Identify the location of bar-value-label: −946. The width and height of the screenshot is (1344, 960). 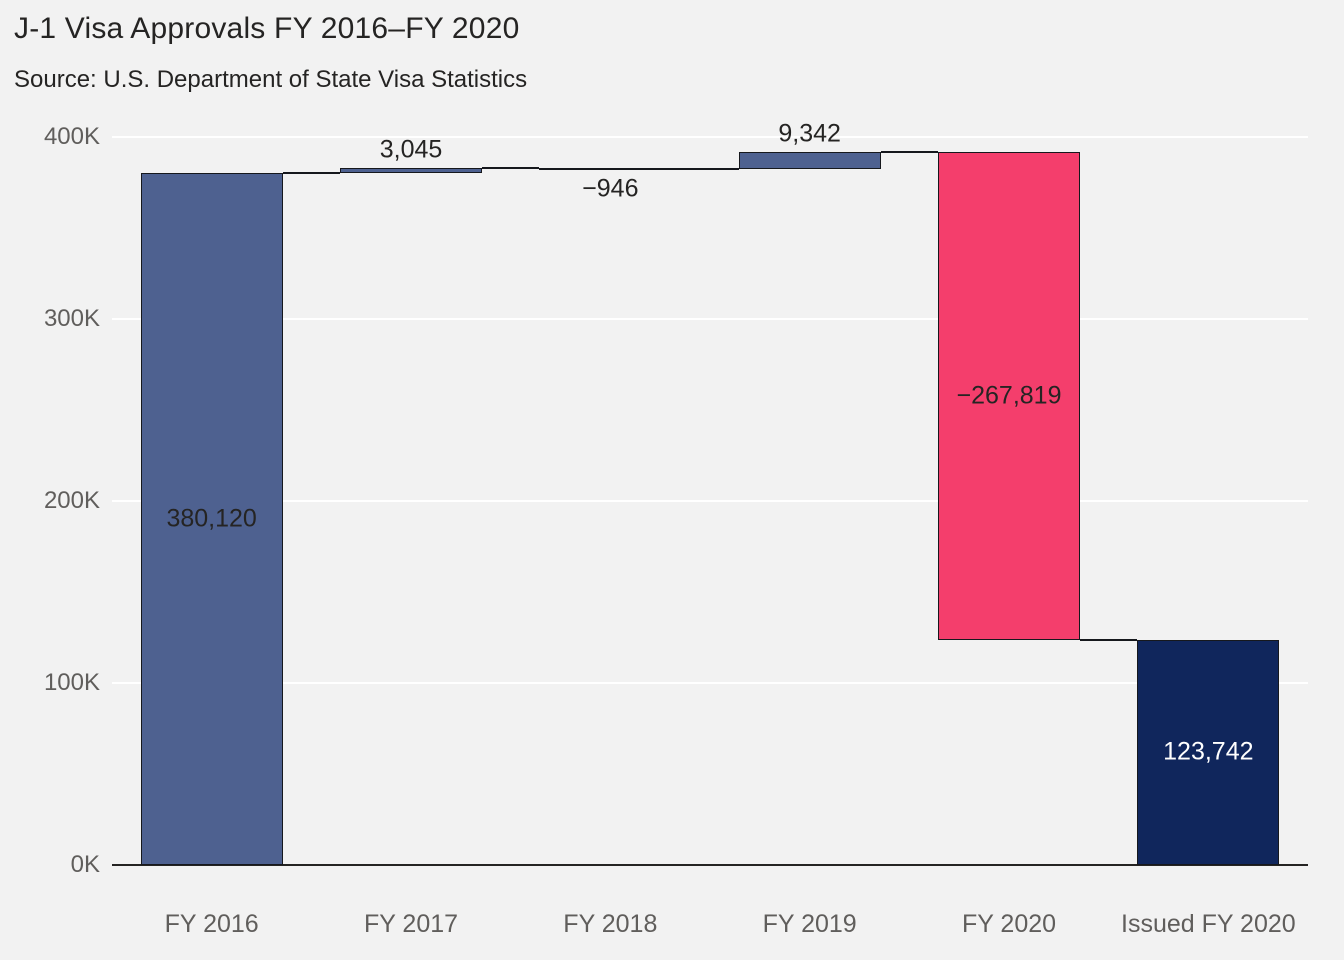
(610, 188).